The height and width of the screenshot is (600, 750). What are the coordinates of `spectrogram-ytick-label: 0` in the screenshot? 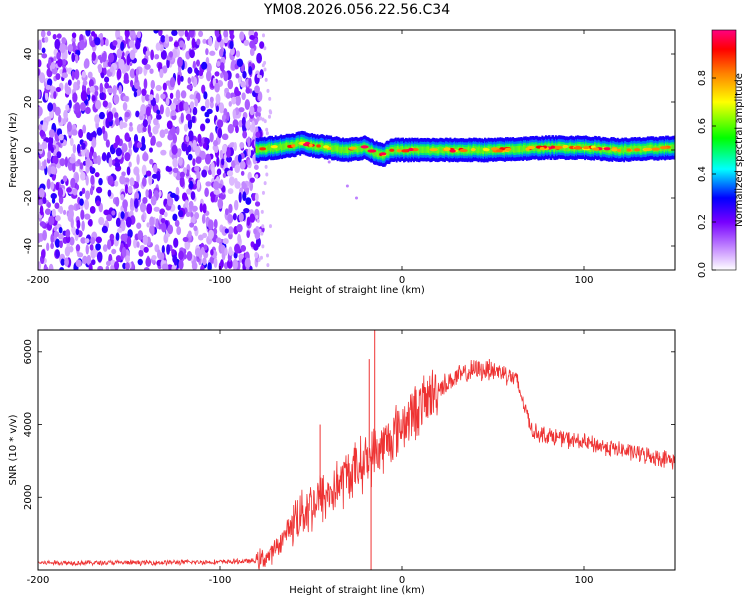 It's located at (28, 150).